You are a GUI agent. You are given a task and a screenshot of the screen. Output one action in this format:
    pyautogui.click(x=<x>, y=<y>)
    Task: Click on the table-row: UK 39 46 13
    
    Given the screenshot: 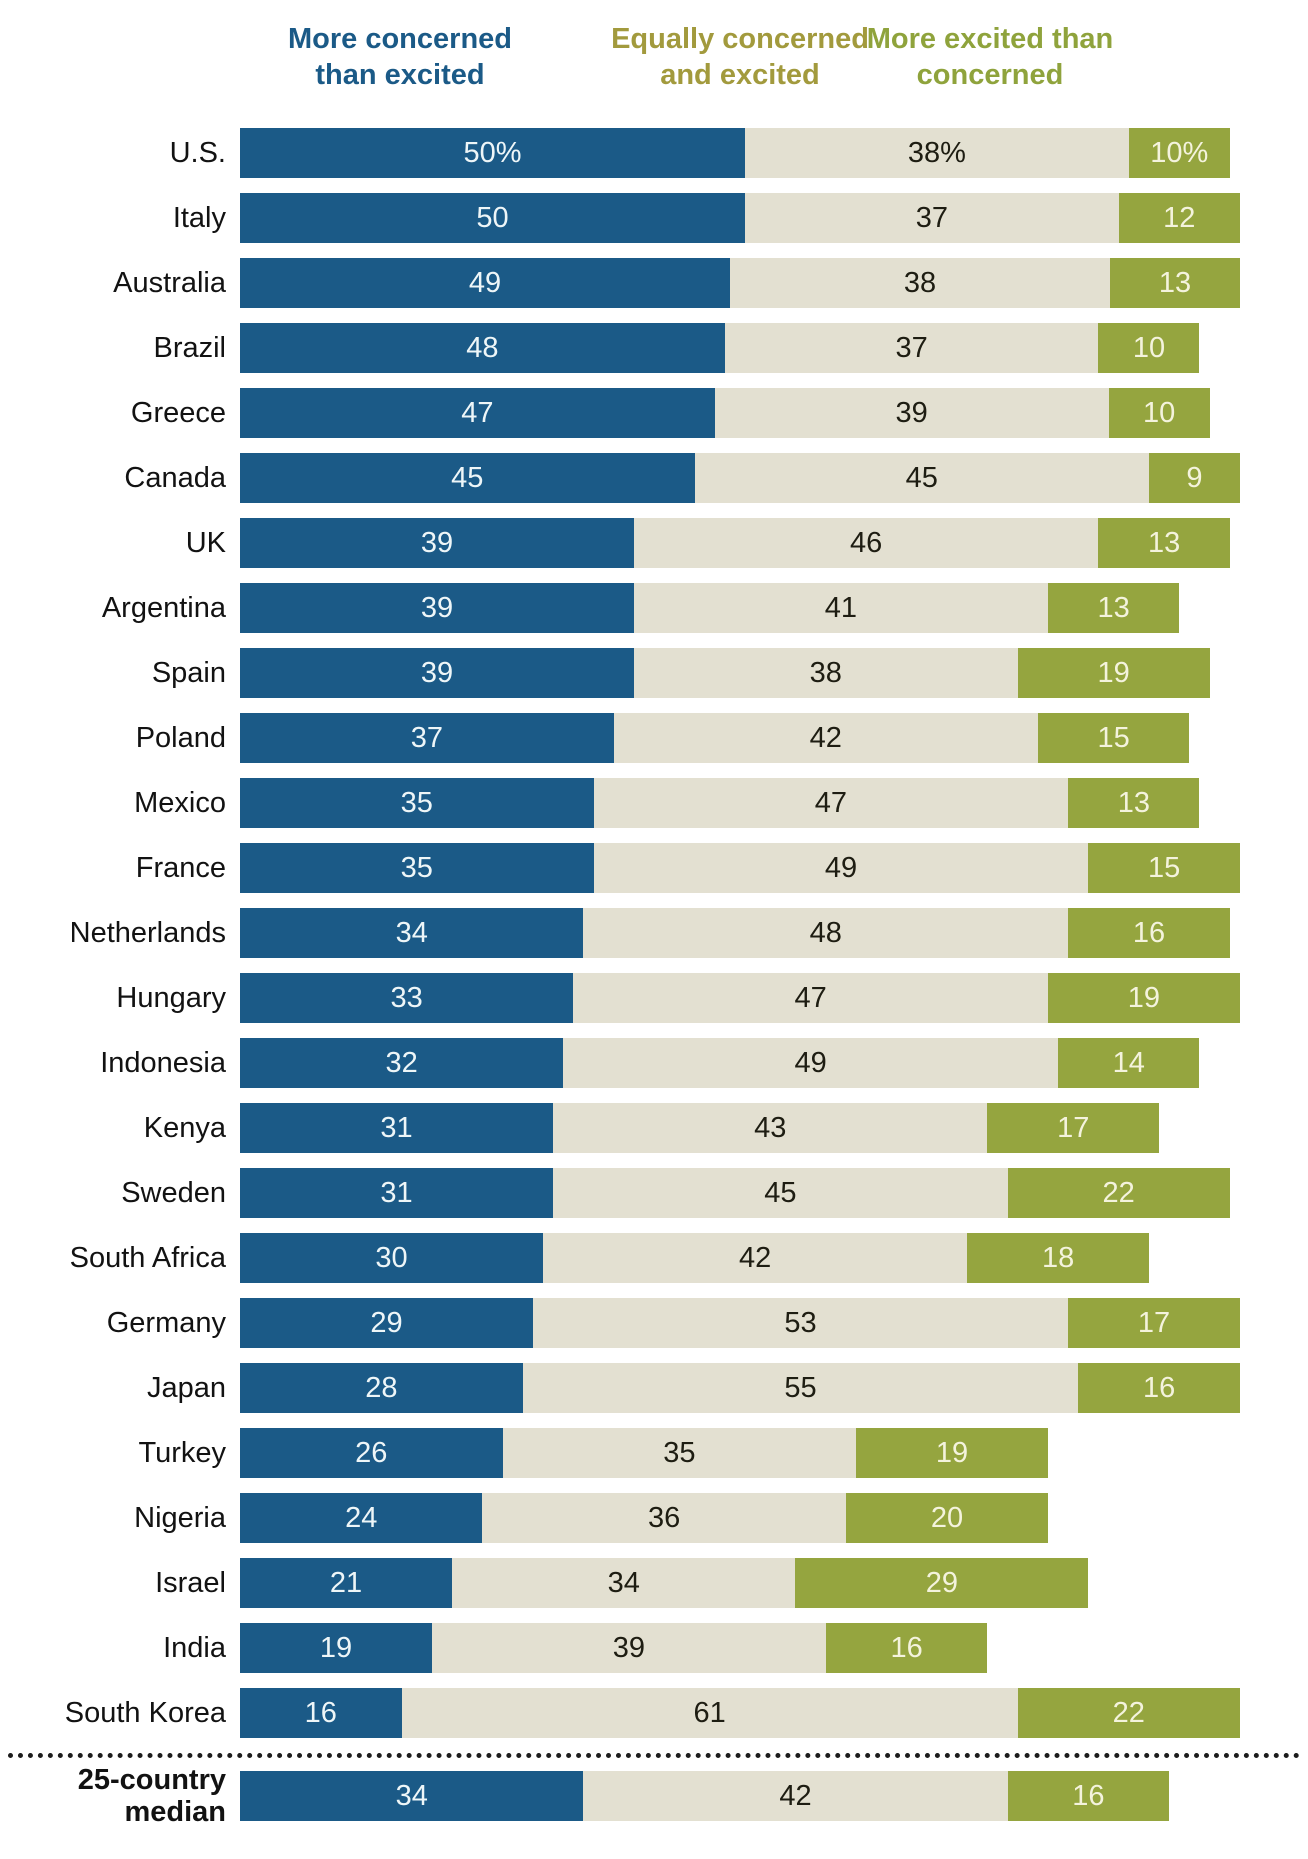 What is the action you would take?
    pyautogui.click(x=654, y=543)
    